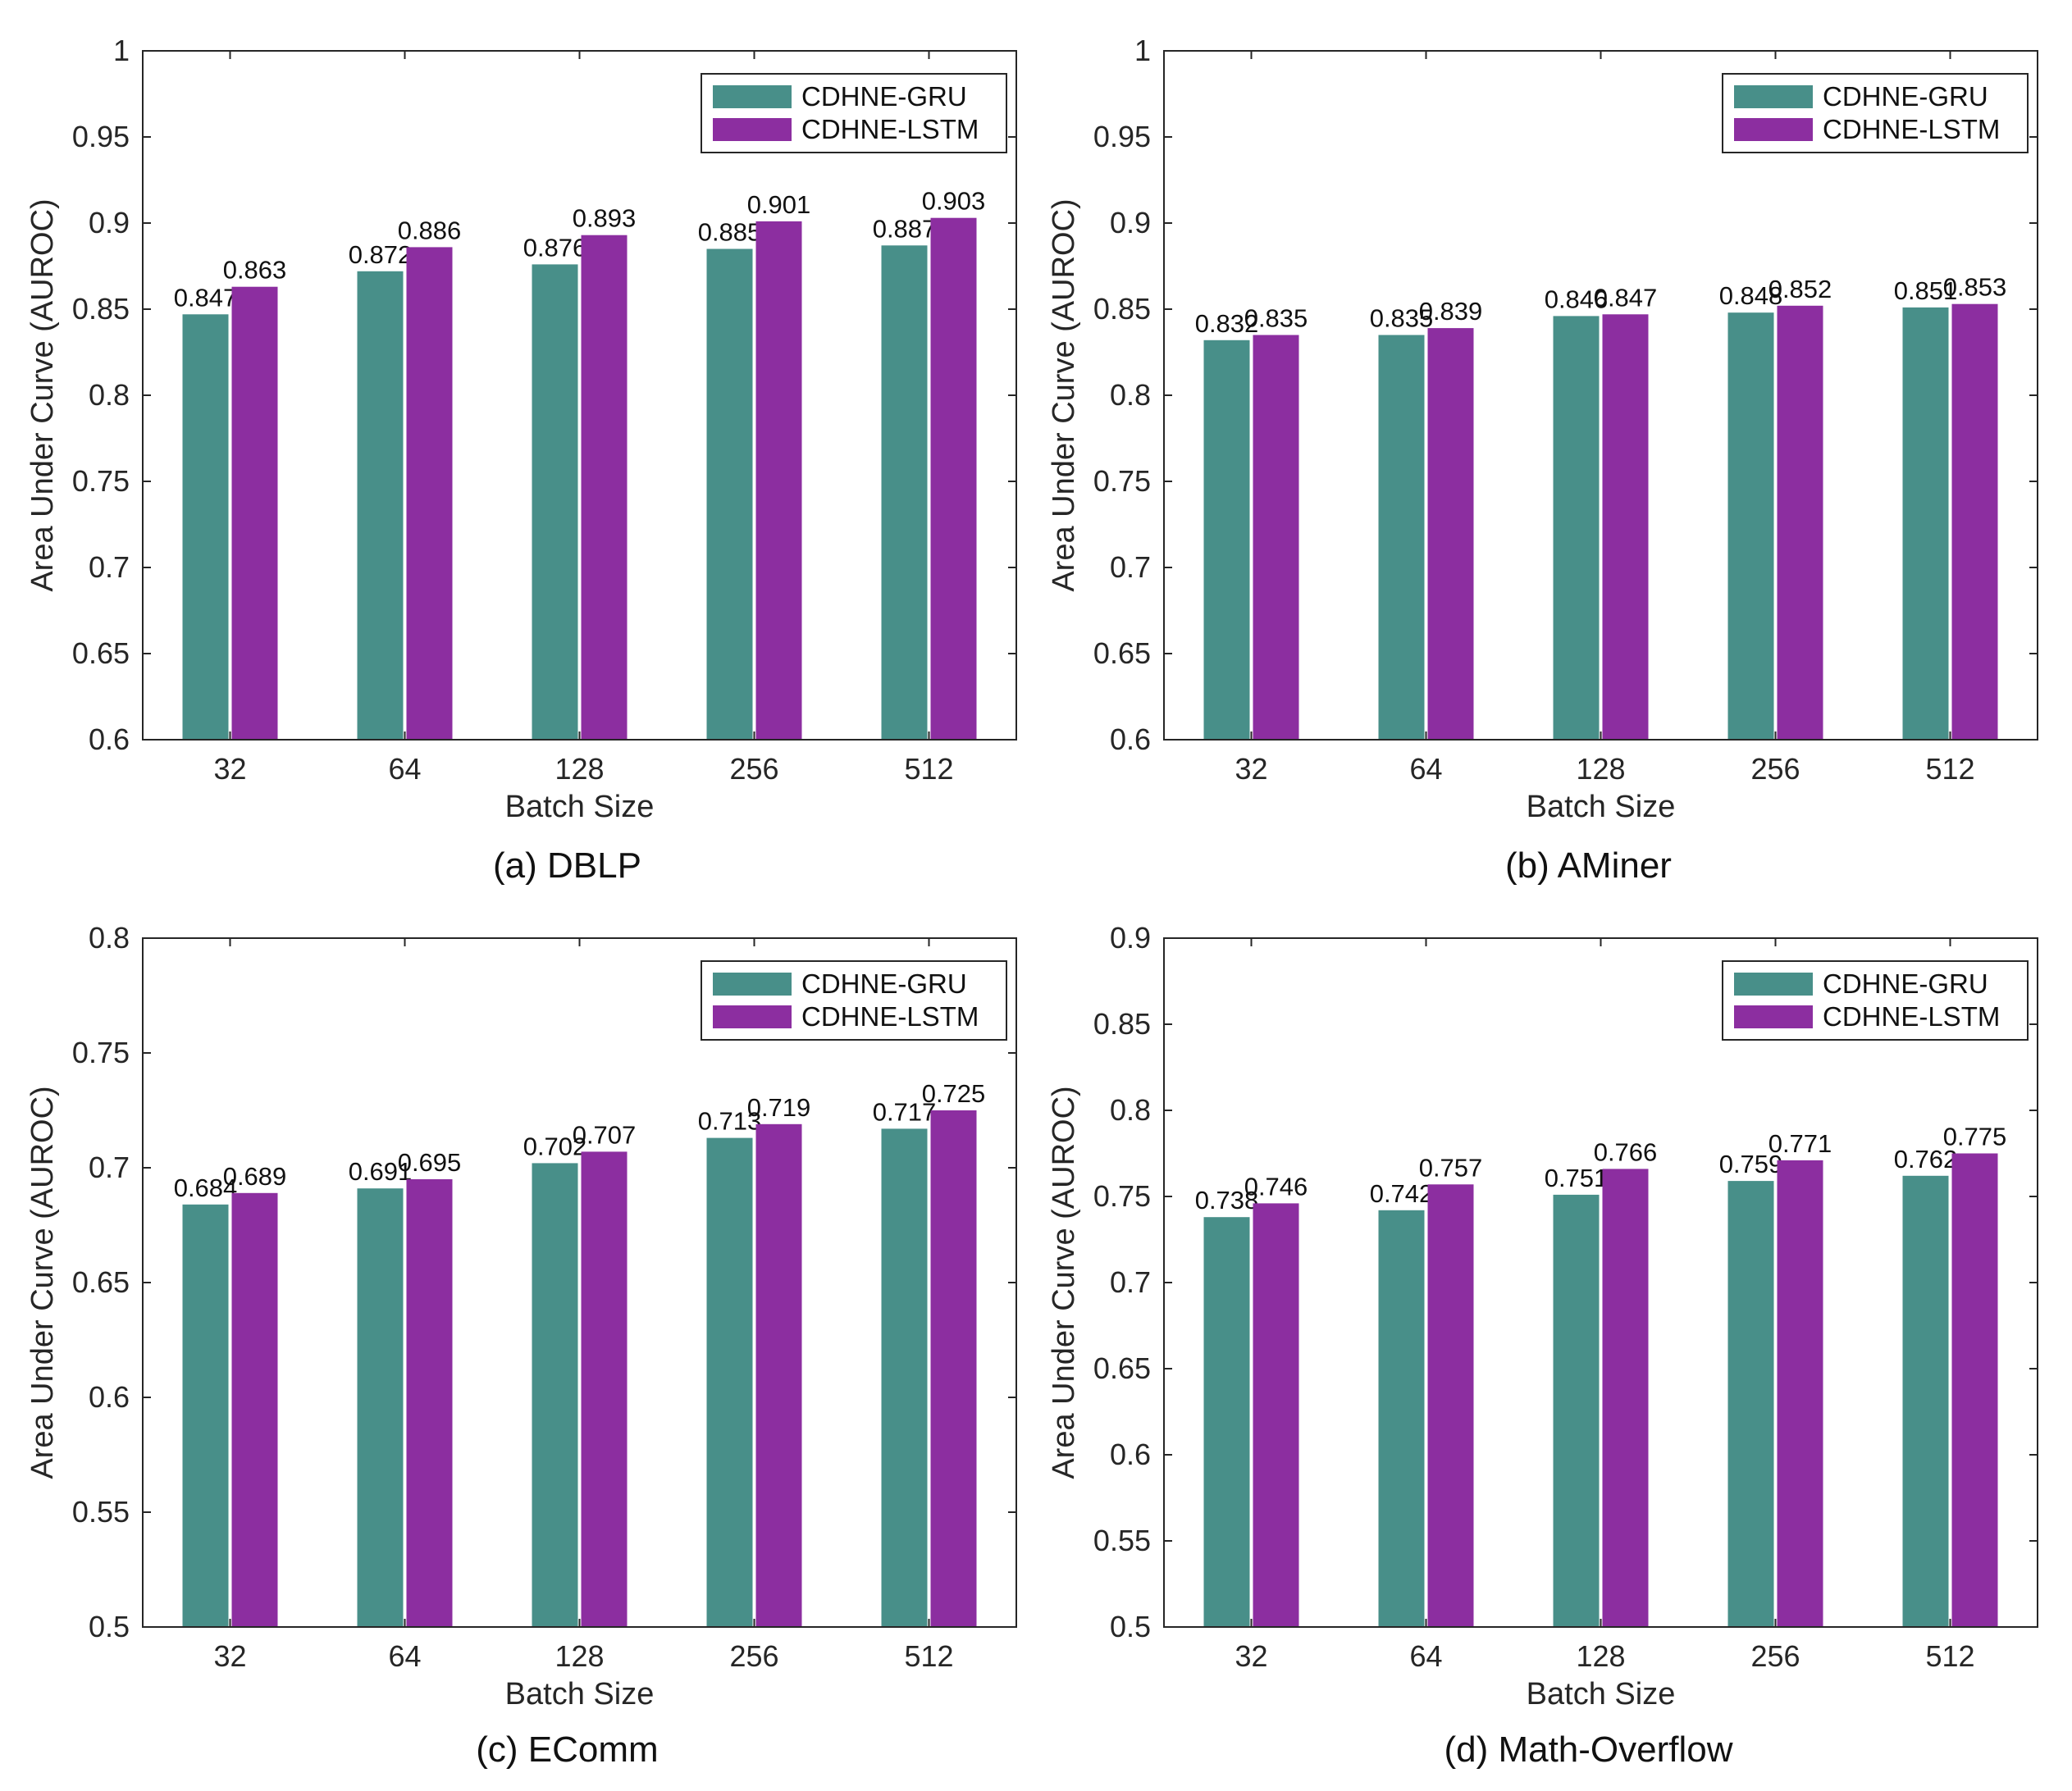 This screenshot has width=2072, height=1791. I want to click on gru-value-label-32: 0.847, so click(206, 297).